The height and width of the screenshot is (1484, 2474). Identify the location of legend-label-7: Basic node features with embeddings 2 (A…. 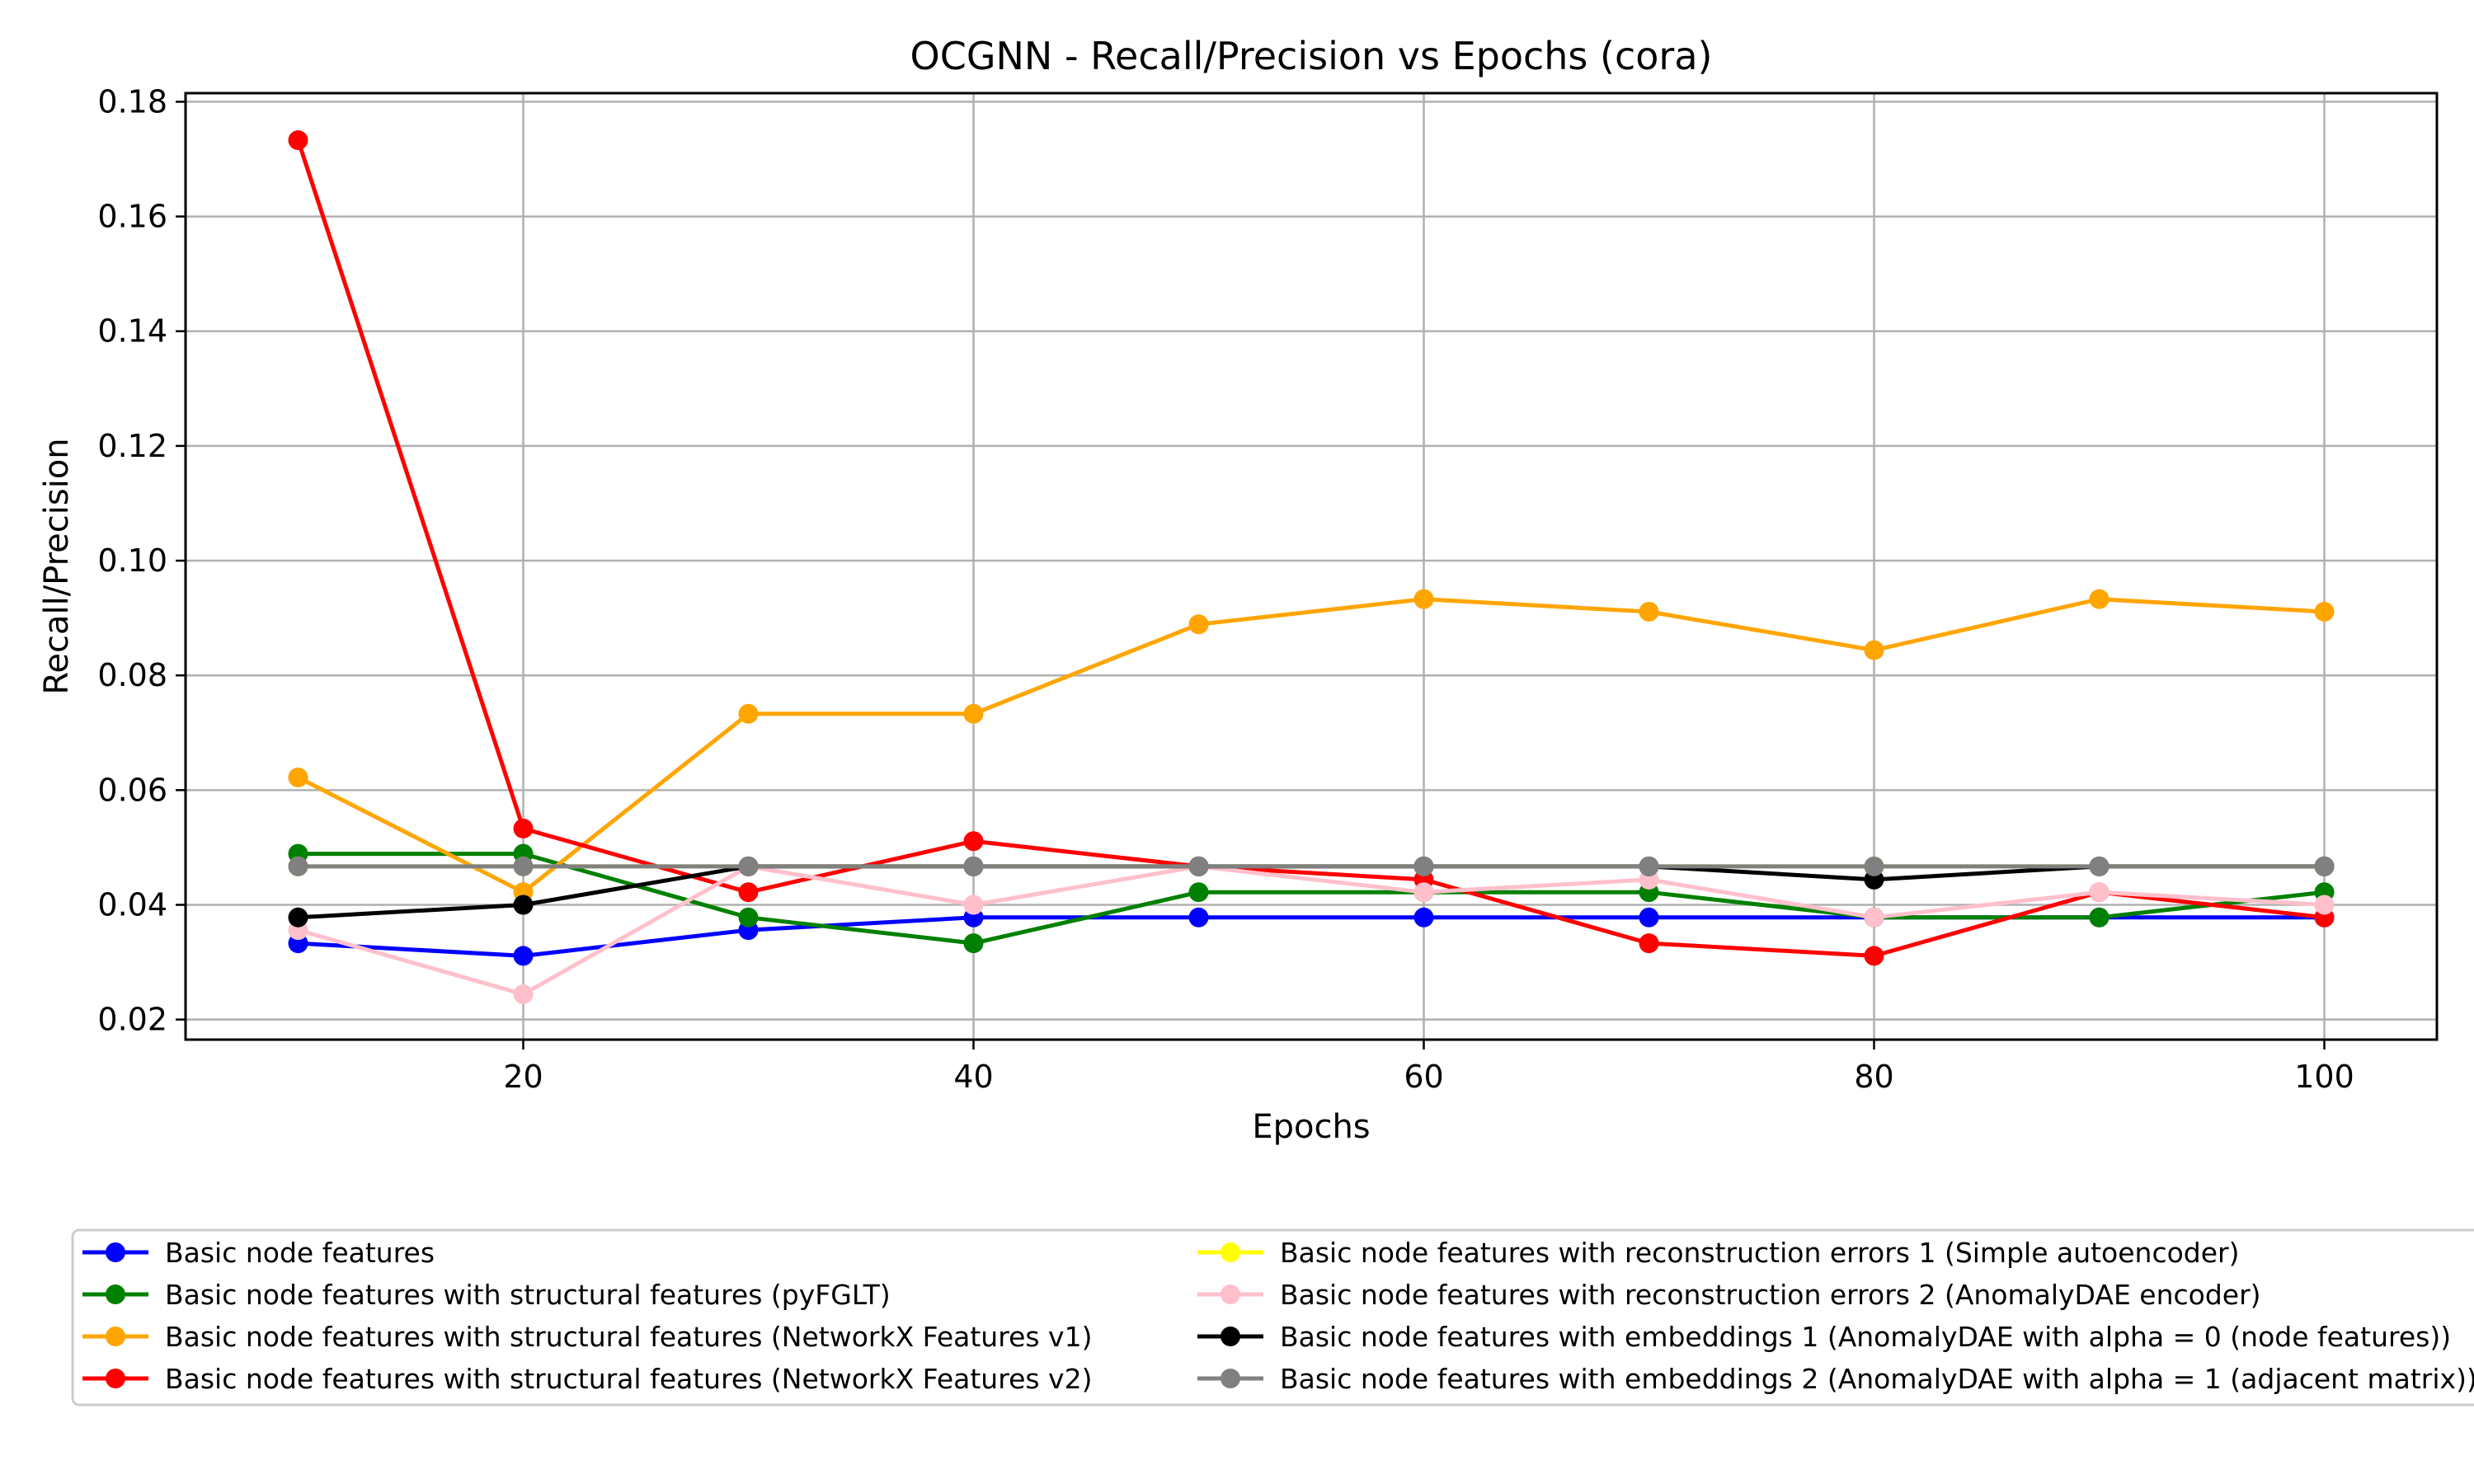
(1877, 1379).